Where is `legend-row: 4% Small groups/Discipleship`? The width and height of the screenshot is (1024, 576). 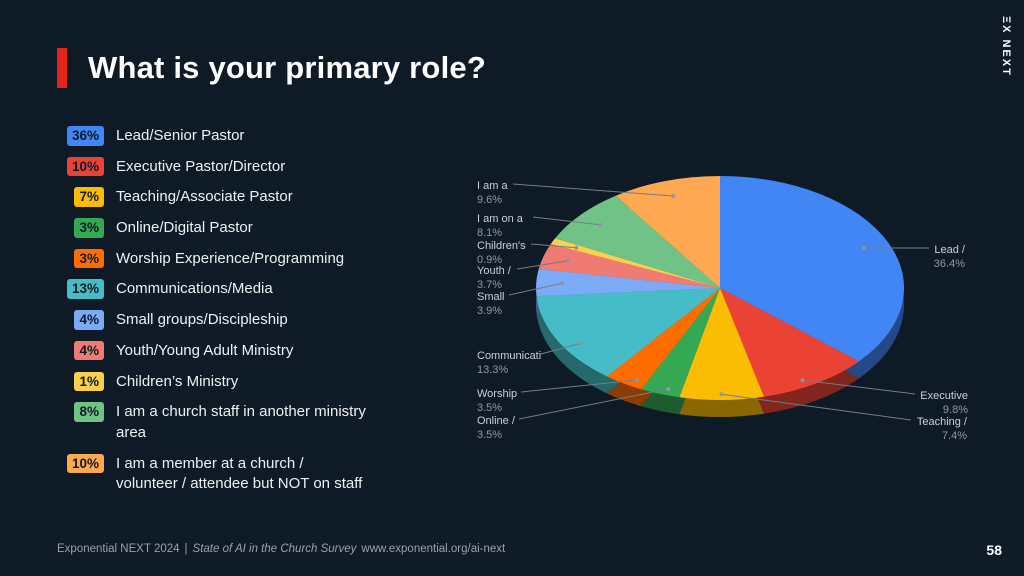 legend-row: 4% Small groups/Discipleship is located at coordinates (213, 320).